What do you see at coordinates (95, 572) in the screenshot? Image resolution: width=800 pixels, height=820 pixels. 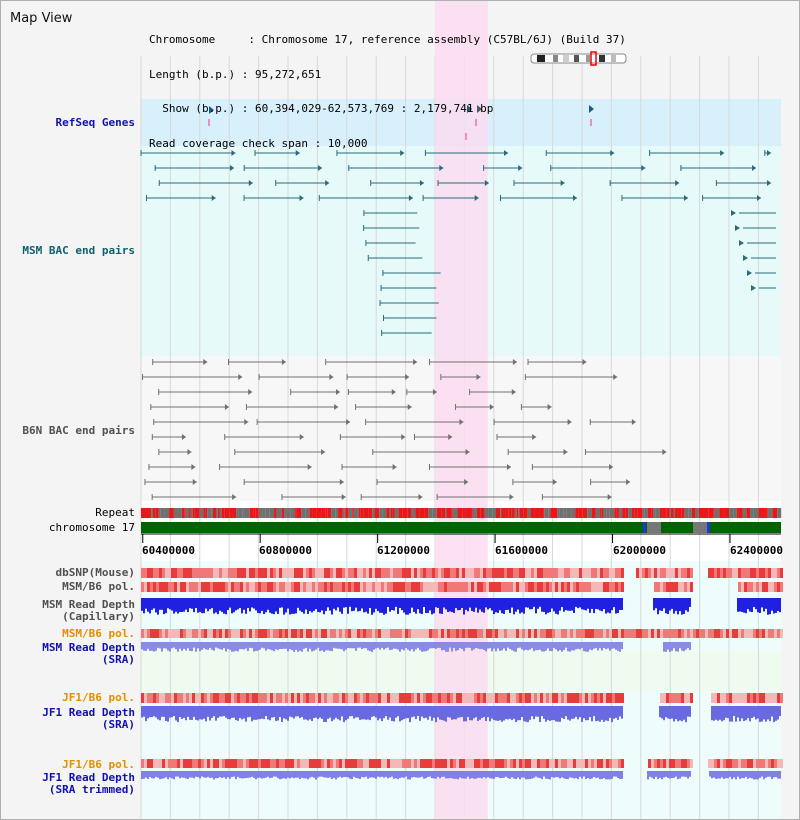 I see `label-dbsnp: dbSNP(Mouse)` at bounding box center [95, 572].